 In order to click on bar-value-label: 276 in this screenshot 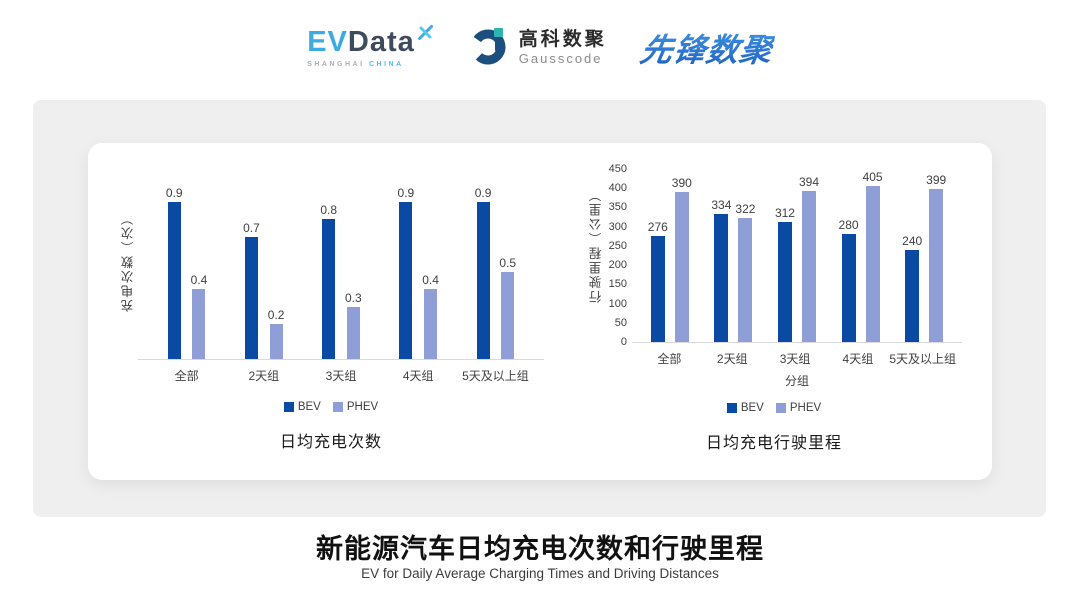, I will do `click(657, 226)`.